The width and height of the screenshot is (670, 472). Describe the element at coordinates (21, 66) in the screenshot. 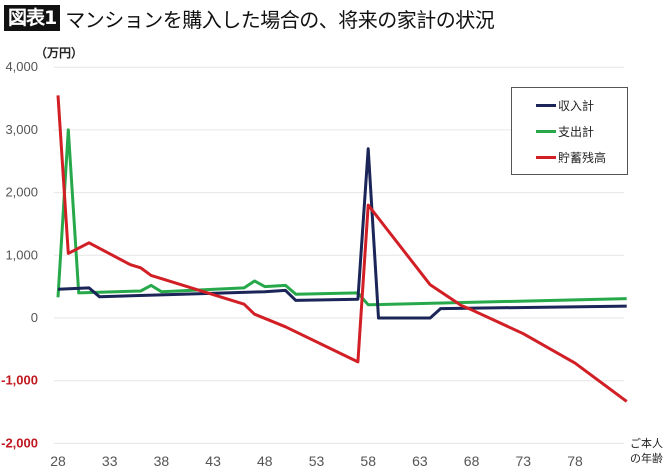

I see `y-tick-label: 4,000` at that location.